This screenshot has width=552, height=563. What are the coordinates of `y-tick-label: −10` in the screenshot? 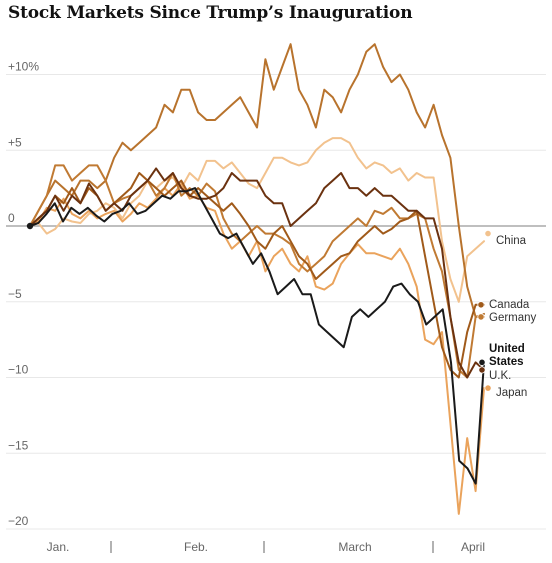 It's located at (18, 370).